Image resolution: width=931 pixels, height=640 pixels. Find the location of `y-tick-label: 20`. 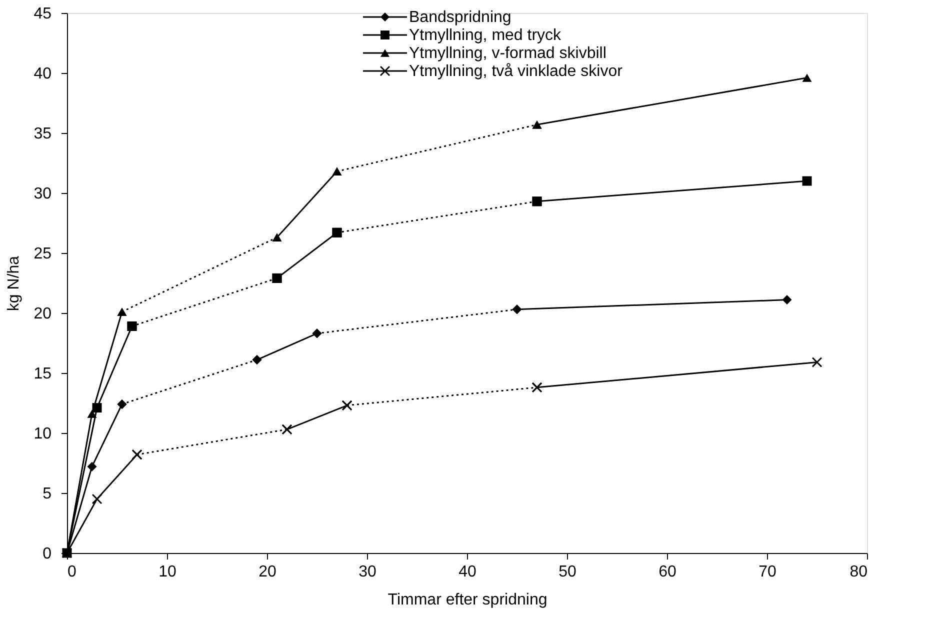

y-tick-label: 20 is located at coordinates (43, 314).